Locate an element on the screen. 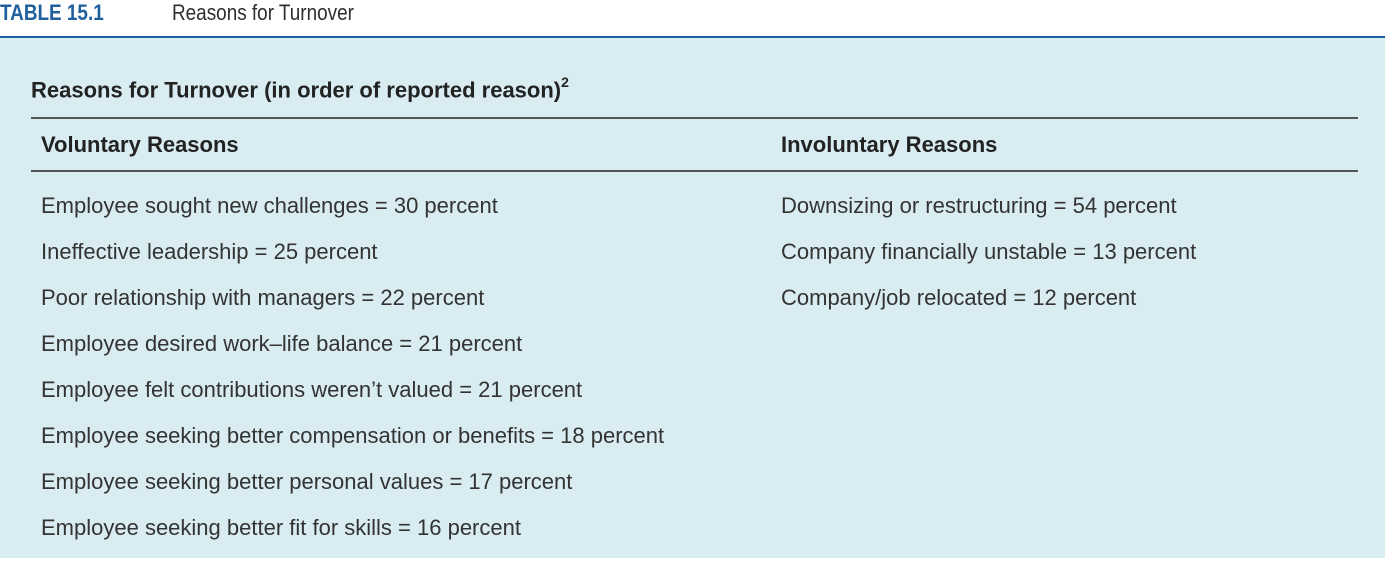 The image size is (1385, 564). voluntary-reason-item: Ineffective leadership = 25 percent is located at coordinates (209, 251).